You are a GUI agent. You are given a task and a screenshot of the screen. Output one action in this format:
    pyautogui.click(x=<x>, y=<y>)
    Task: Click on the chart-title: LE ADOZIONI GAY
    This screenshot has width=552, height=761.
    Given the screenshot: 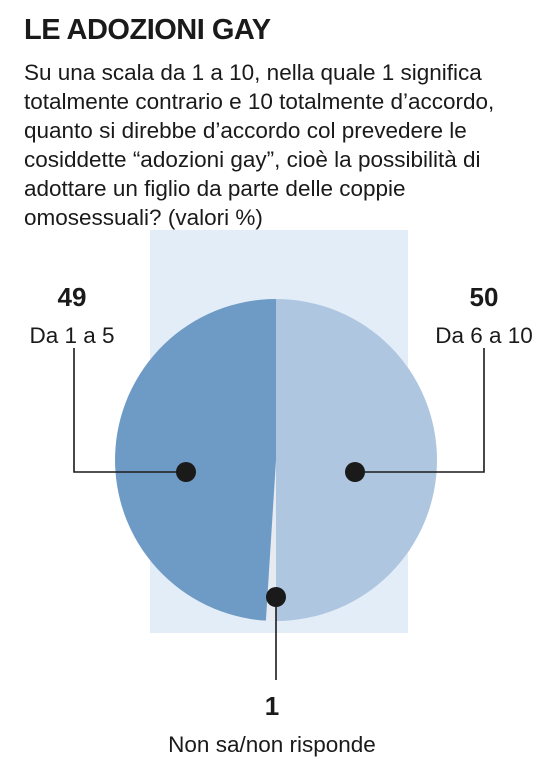 What is the action you would take?
    pyautogui.click(x=147, y=30)
    